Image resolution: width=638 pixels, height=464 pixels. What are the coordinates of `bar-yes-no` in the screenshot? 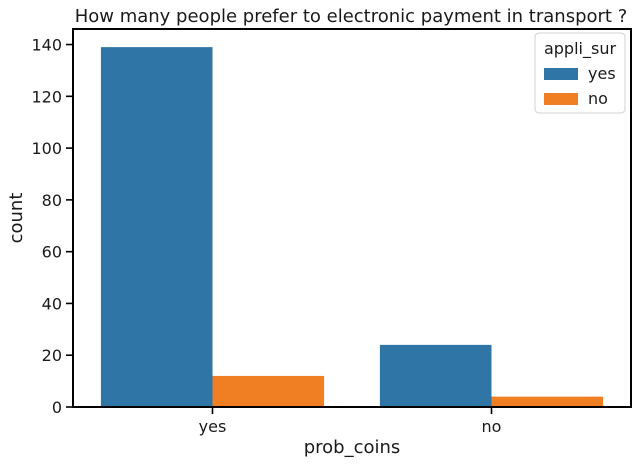 It's located at (268, 391).